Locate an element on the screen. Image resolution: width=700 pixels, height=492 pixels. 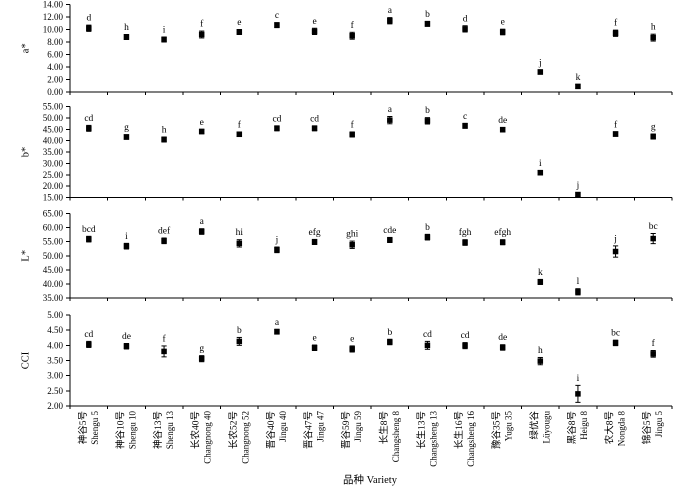
y-tick-label: 55.00 is located at coordinates (53, 242).